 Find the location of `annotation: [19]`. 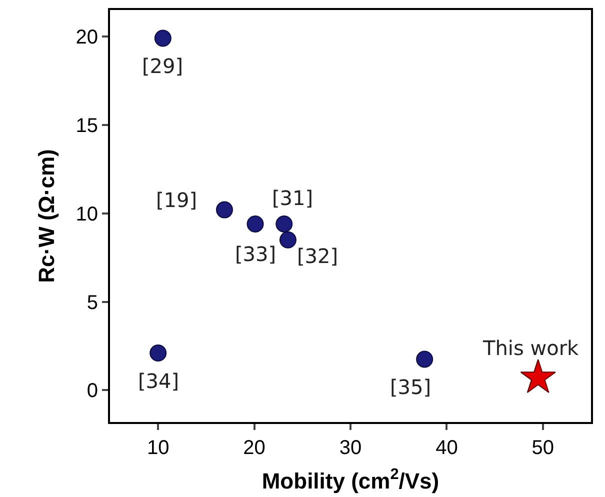

annotation: [19] is located at coordinates (177, 200).